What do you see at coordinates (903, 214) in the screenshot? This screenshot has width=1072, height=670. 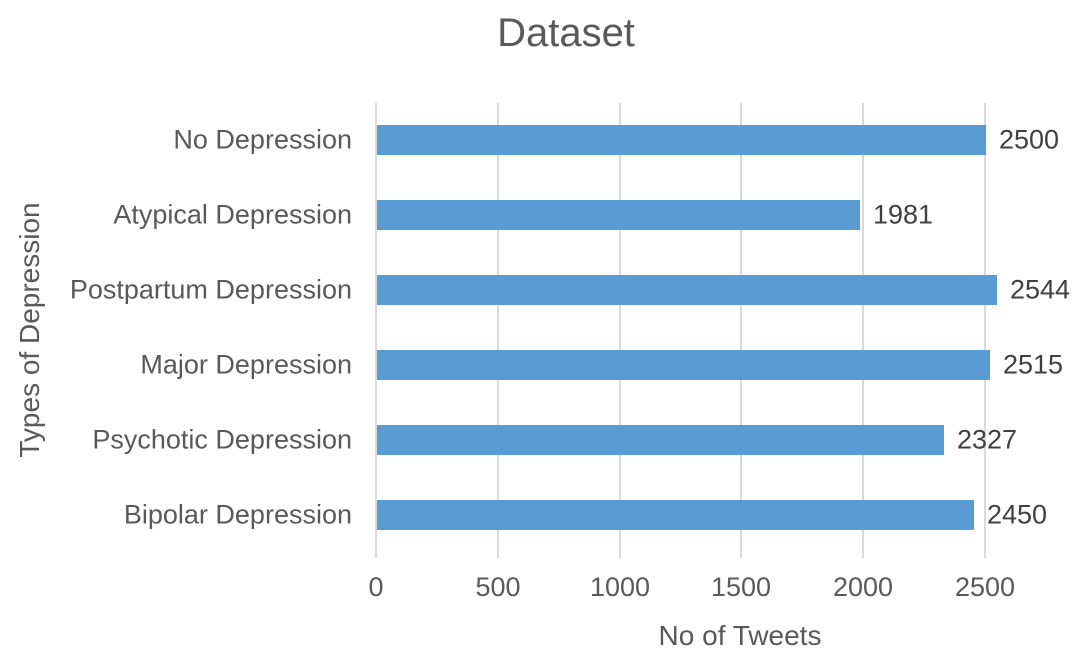 I see `data-label: 1981` at bounding box center [903, 214].